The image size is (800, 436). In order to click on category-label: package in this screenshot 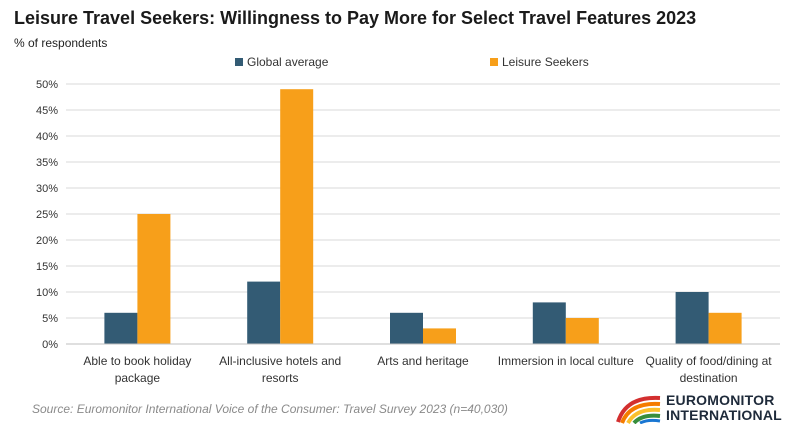, I will do `click(138, 378)`.